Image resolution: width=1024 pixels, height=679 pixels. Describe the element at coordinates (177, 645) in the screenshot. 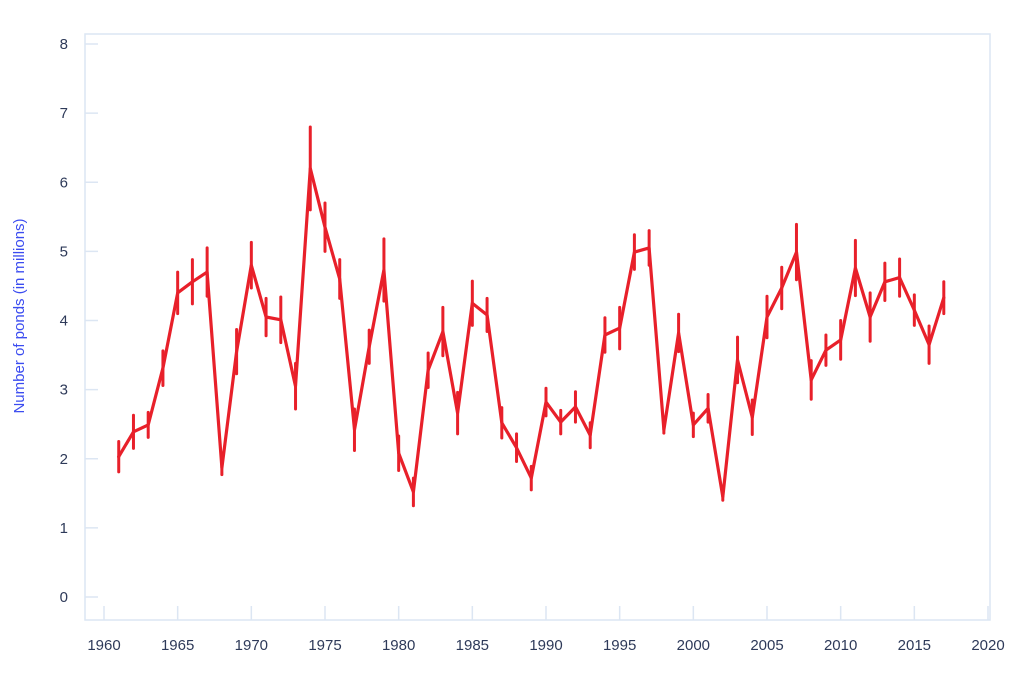

I see `x-tick-label: 1965` at that location.